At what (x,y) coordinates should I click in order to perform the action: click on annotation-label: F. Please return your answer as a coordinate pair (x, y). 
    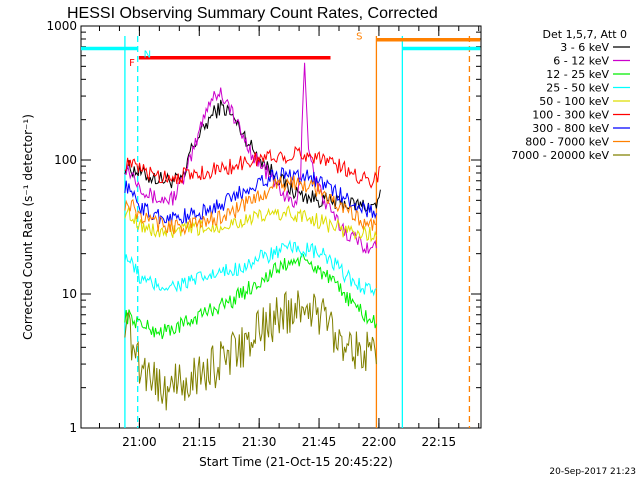
    Looking at the image, I should click on (132, 63).